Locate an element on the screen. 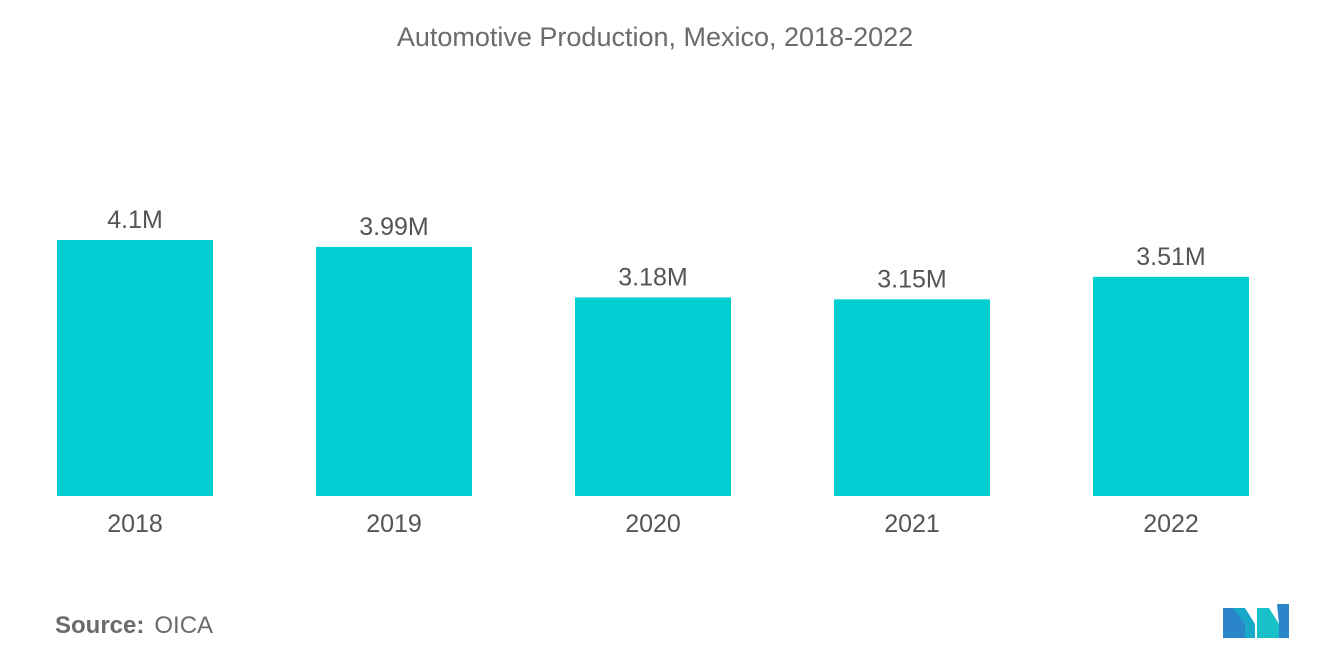 The width and height of the screenshot is (1320, 665). value-label-2019: 3.99M is located at coordinates (393, 227).